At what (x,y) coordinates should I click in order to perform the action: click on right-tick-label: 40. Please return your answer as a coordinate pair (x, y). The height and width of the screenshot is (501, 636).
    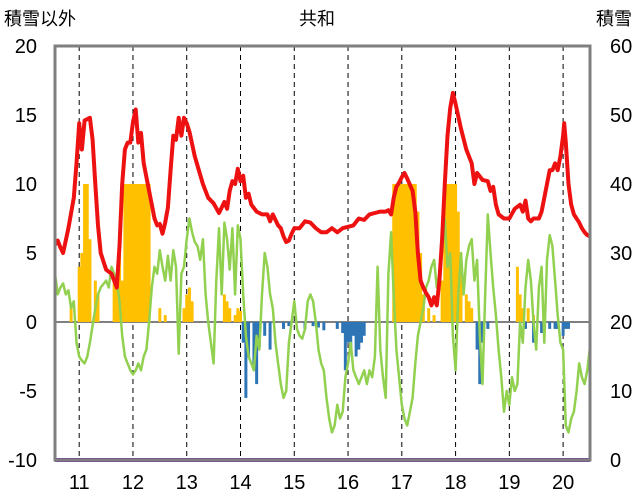
    Looking at the image, I should click on (621, 185).